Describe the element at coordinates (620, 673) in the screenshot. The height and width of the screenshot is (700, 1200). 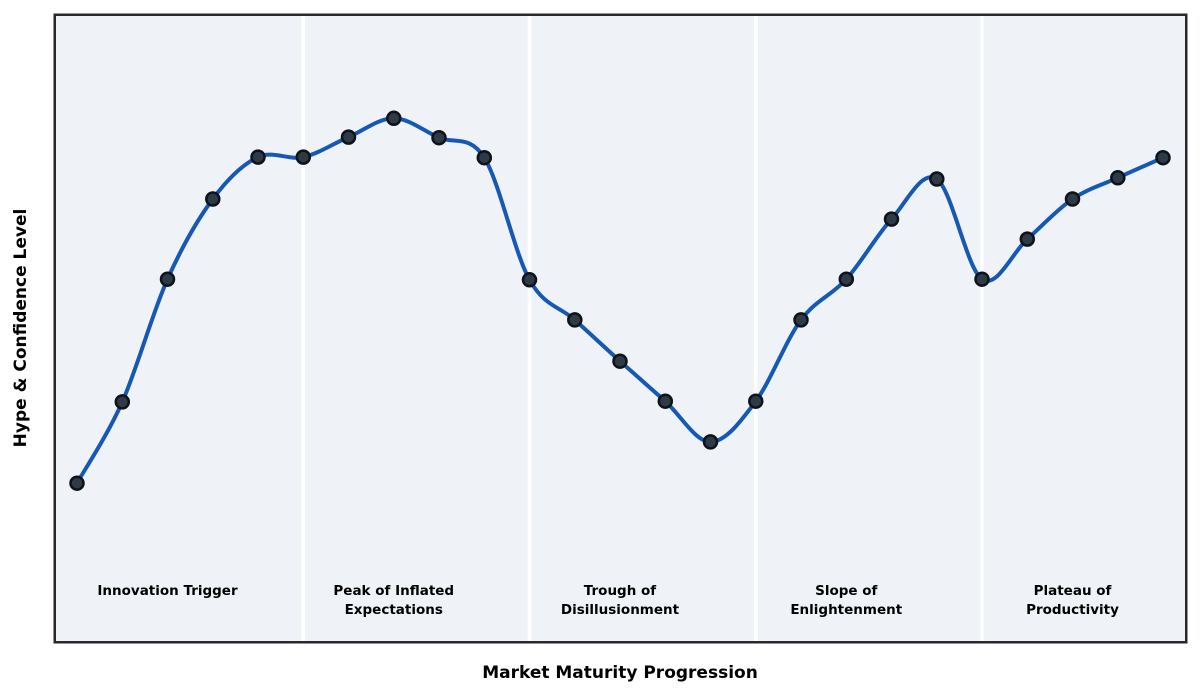
I see `x-axis-label: Market Maturity Progression` at that location.